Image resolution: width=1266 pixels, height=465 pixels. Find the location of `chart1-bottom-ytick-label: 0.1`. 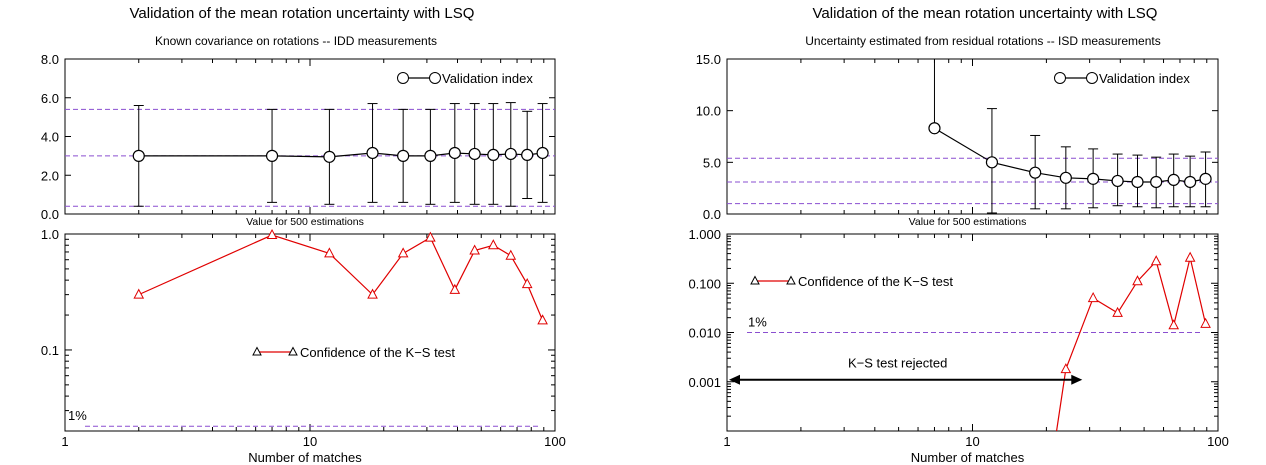

chart1-bottom-ytick-label: 0.1 is located at coordinates (50, 350).